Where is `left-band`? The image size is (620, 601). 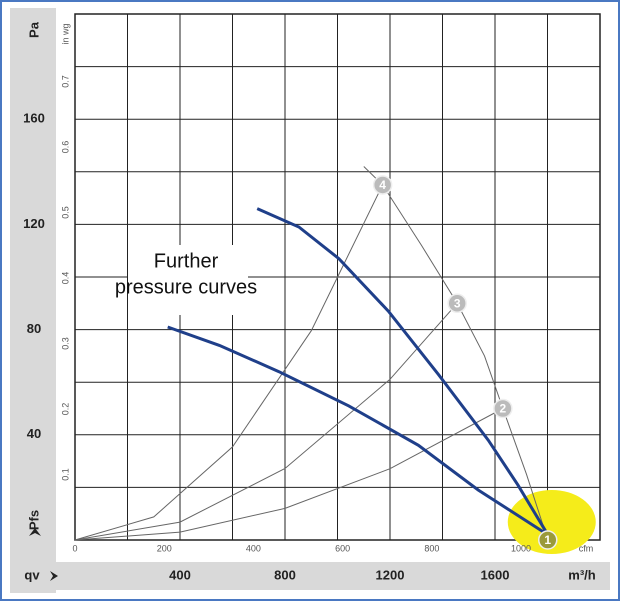
left-band is located at coordinates (33, 300).